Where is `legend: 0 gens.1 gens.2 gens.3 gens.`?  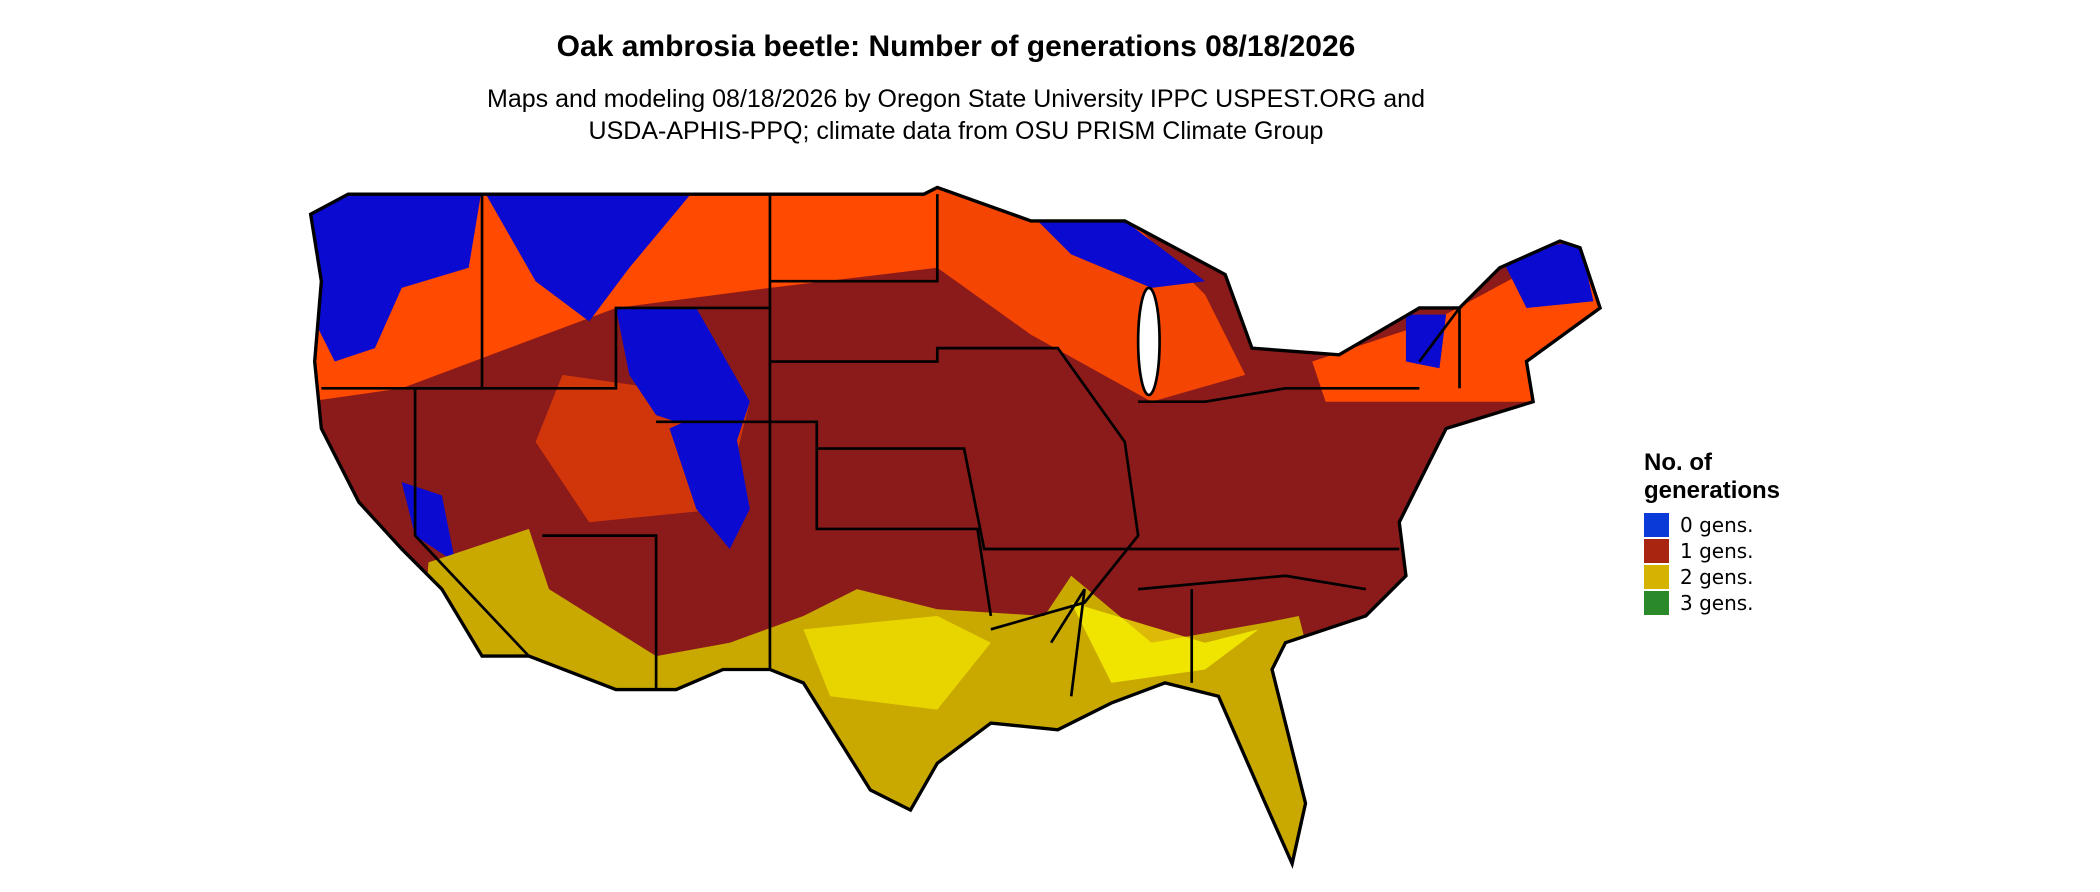
legend: 0 gens.1 gens.2 gens.3 gens. is located at coordinates (1699, 564).